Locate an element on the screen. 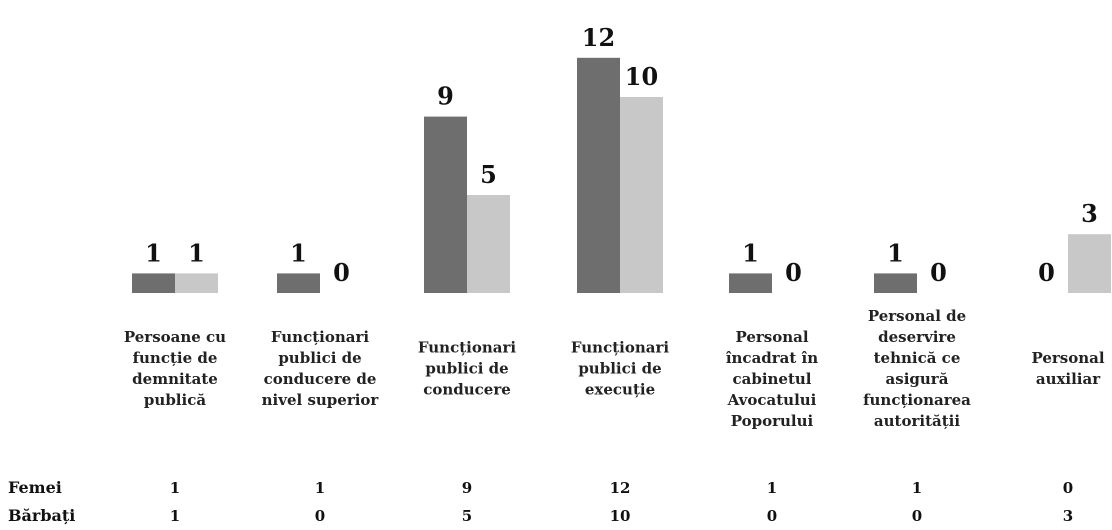 This screenshot has width=1112, height=530. data-label-barbati-0: 1 is located at coordinates (196, 252).